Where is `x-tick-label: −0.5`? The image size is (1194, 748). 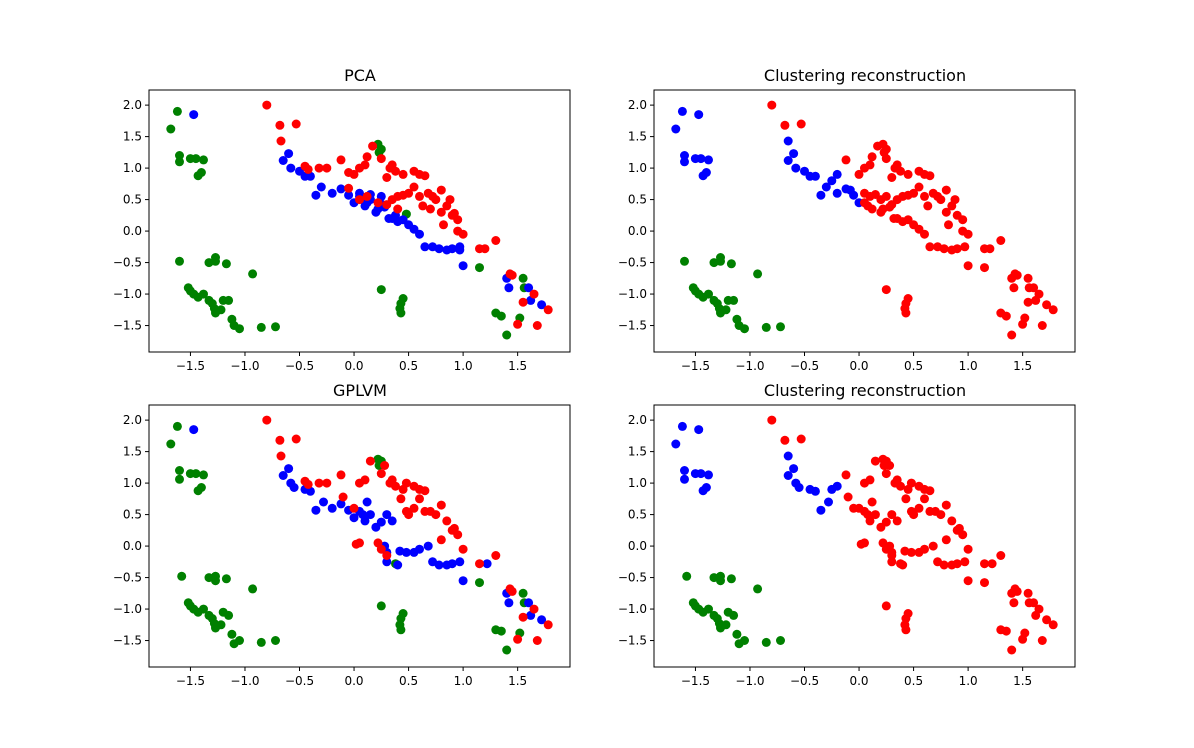
x-tick-label: −0.5 is located at coordinates (299, 681).